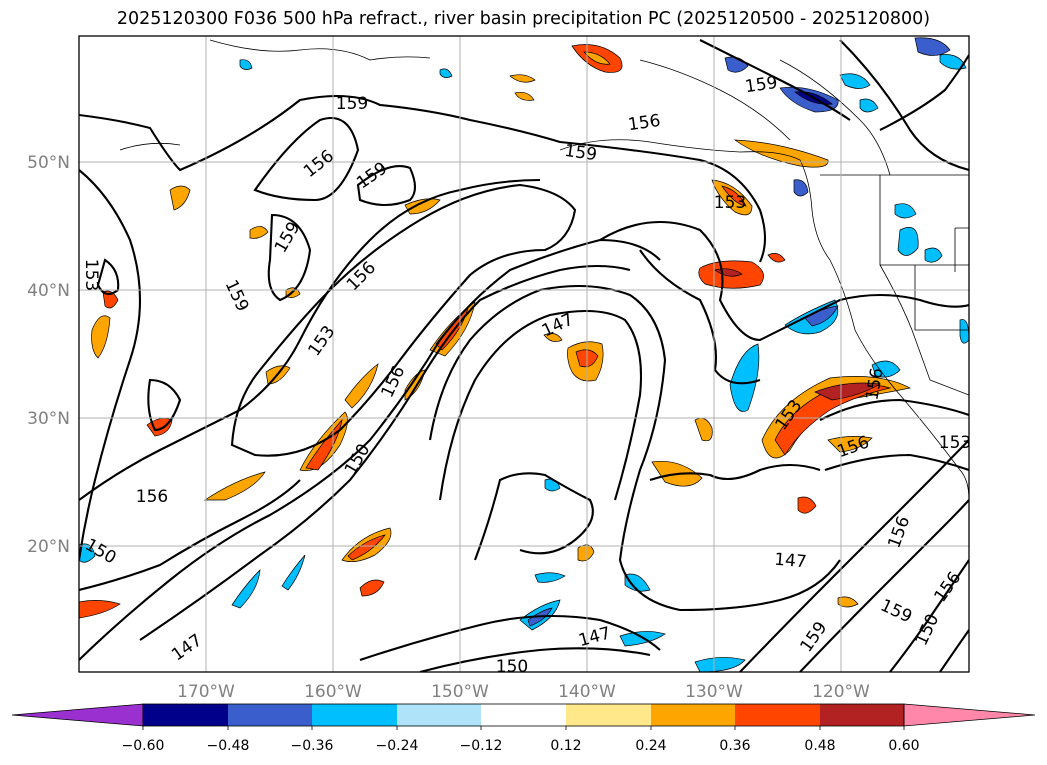 The height and width of the screenshot is (765, 1047). I want to click on lon-tick-label: 170°W, so click(206, 692).